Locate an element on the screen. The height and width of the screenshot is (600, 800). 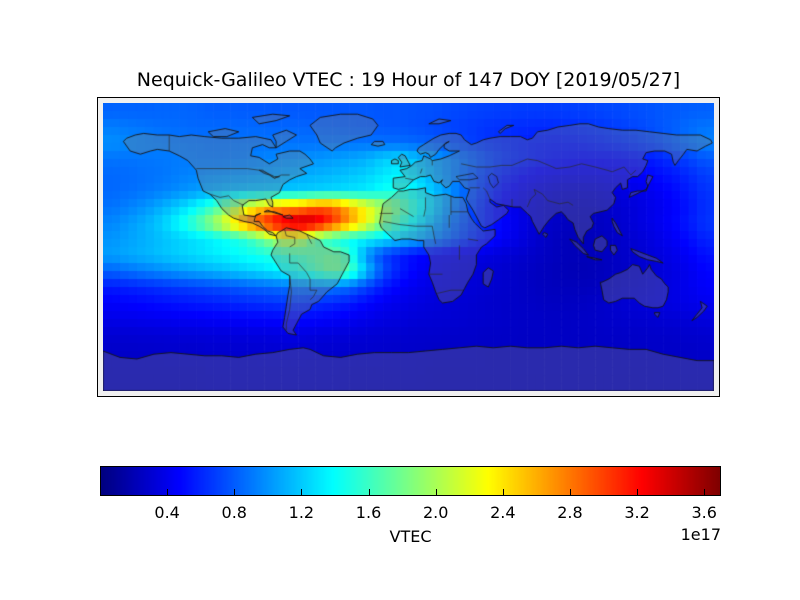
colorbar-label: VTEC is located at coordinates (410, 536).